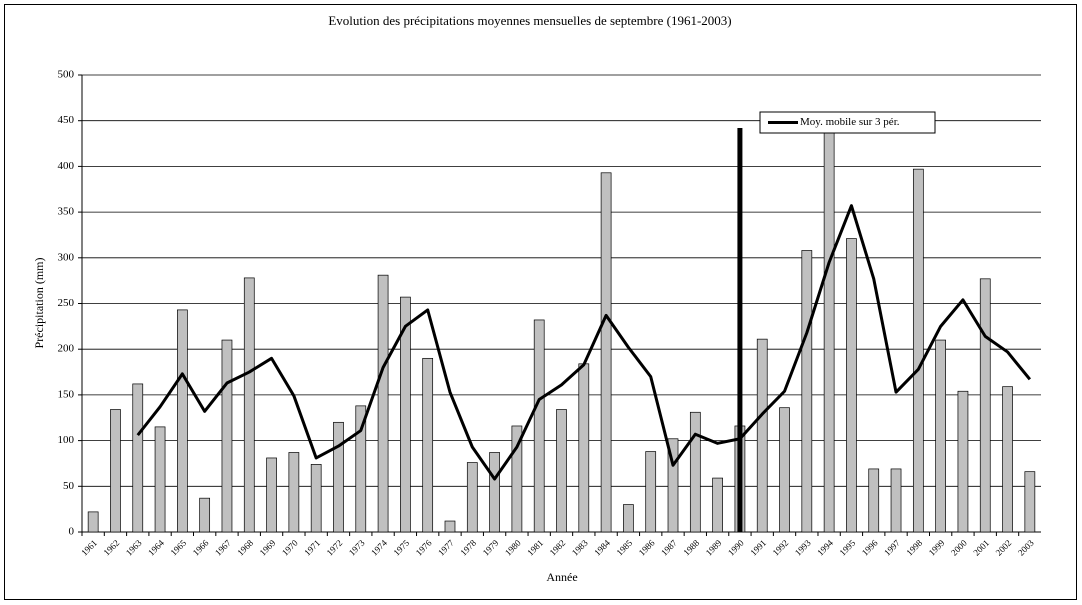 Image resolution: width=1082 pixels, height=605 pixels. What do you see at coordinates (66, 120) in the screenshot?
I see `y-tick-label: 450` at bounding box center [66, 120].